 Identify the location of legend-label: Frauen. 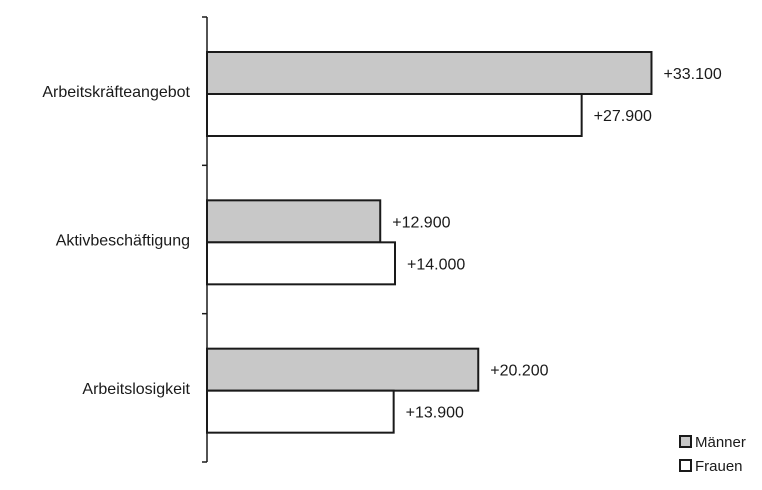
(719, 466).